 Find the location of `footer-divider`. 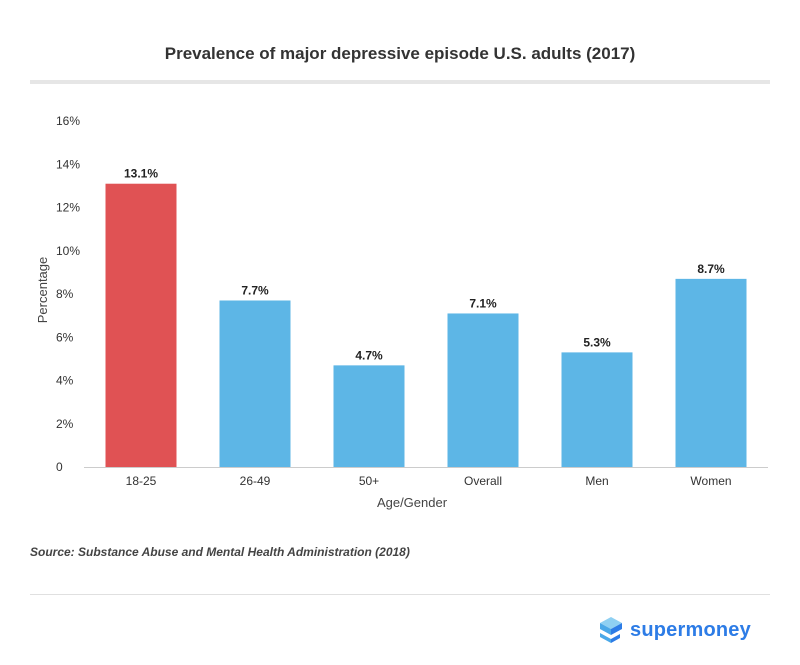

footer-divider is located at coordinates (400, 594).